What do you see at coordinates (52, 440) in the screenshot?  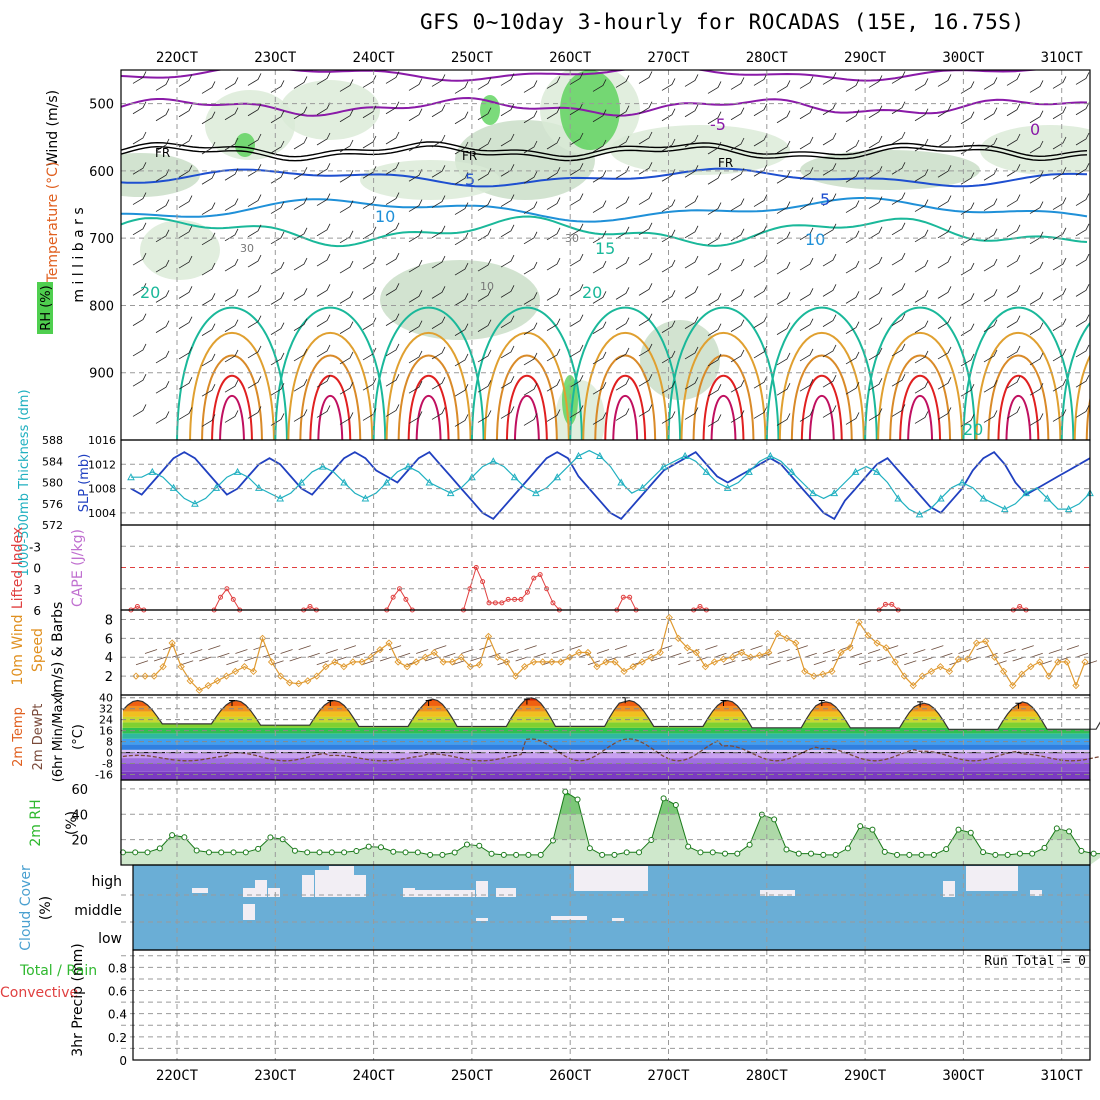 I see `thickness-tick: 588` at bounding box center [52, 440].